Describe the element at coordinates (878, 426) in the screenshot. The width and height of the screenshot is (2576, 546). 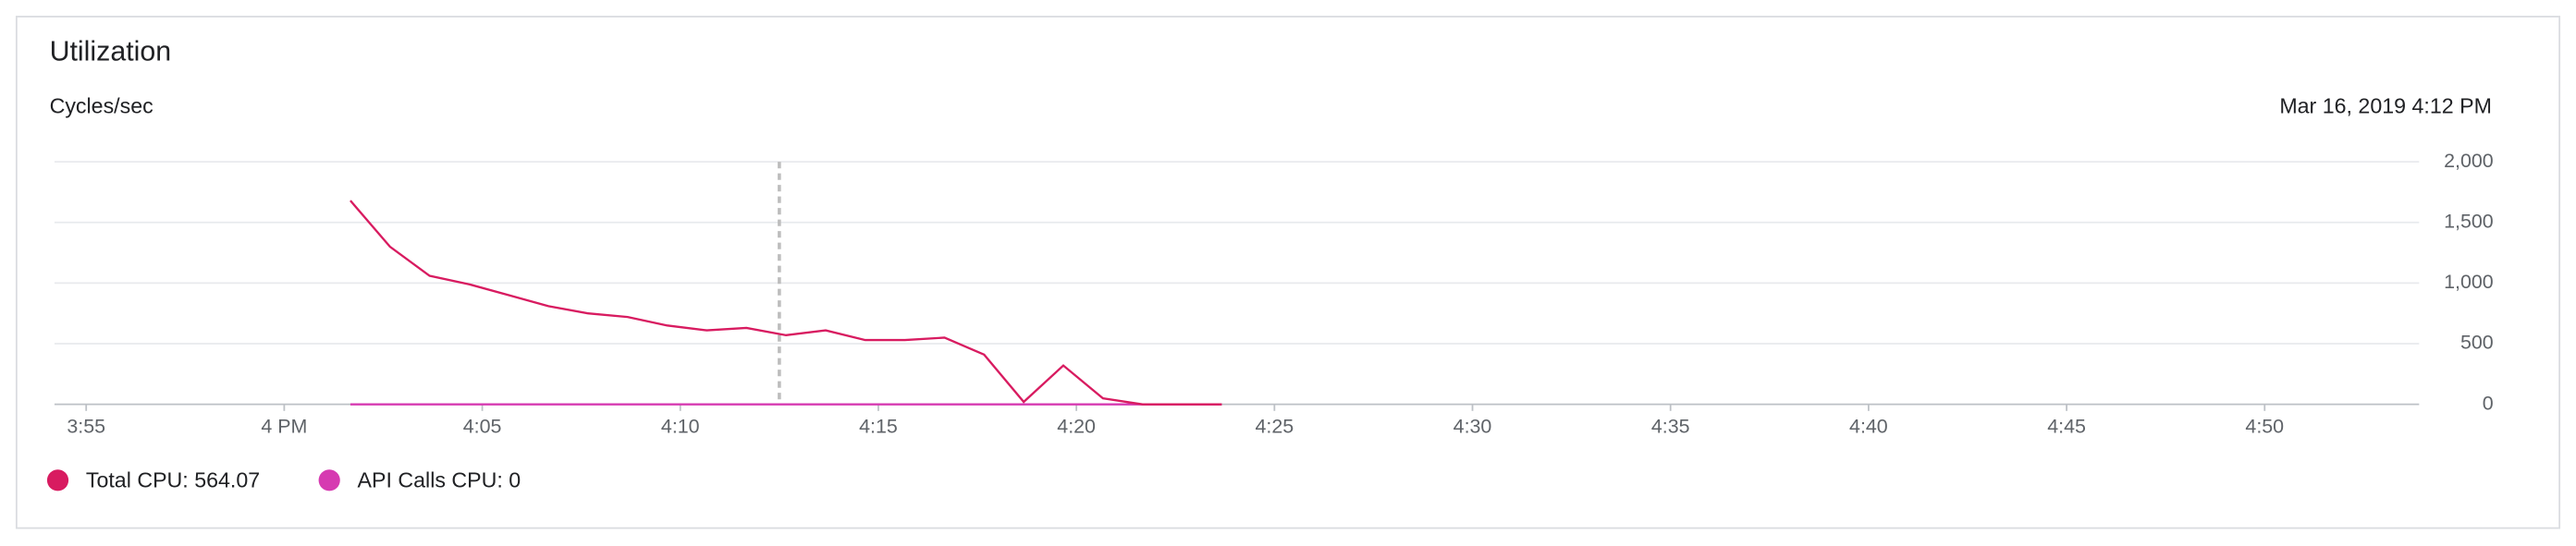
I see `x-tick-label: 4:15` at that location.